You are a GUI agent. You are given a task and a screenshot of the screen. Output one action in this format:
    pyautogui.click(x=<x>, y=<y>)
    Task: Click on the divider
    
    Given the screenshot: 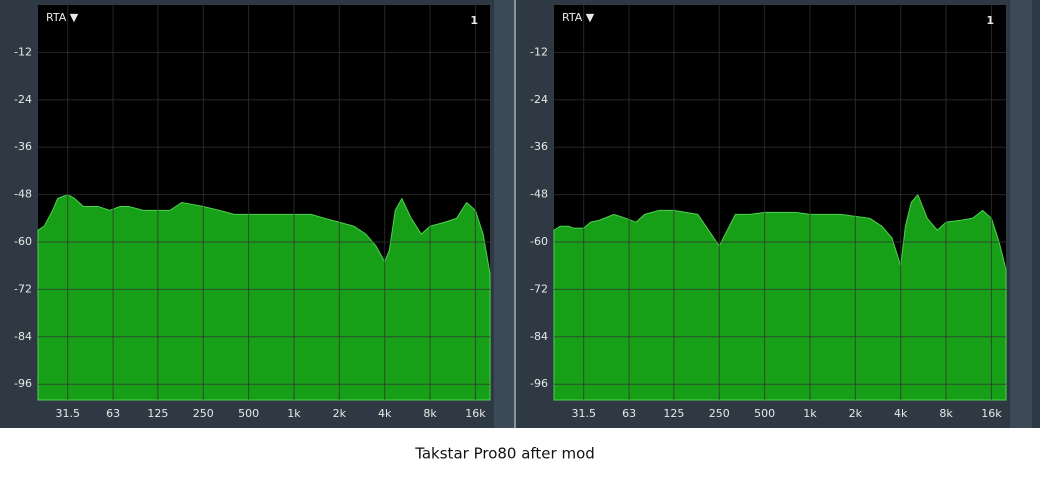 What is the action you would take?
    pyautogui.click(x=515, y=214)
    